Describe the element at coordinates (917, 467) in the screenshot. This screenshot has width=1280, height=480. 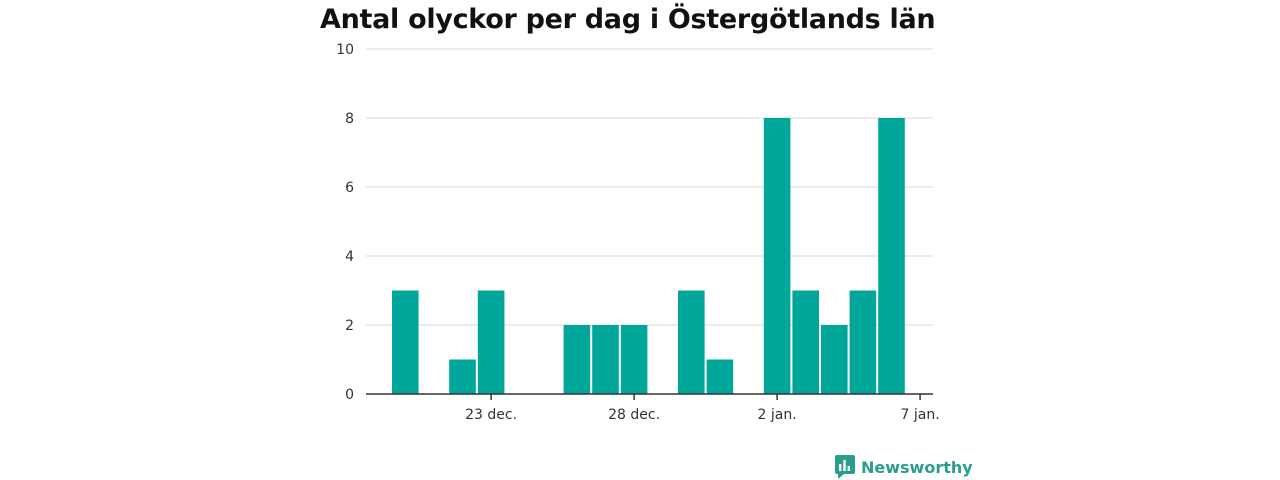
I see `brand-name: Newsworthy` at that location.